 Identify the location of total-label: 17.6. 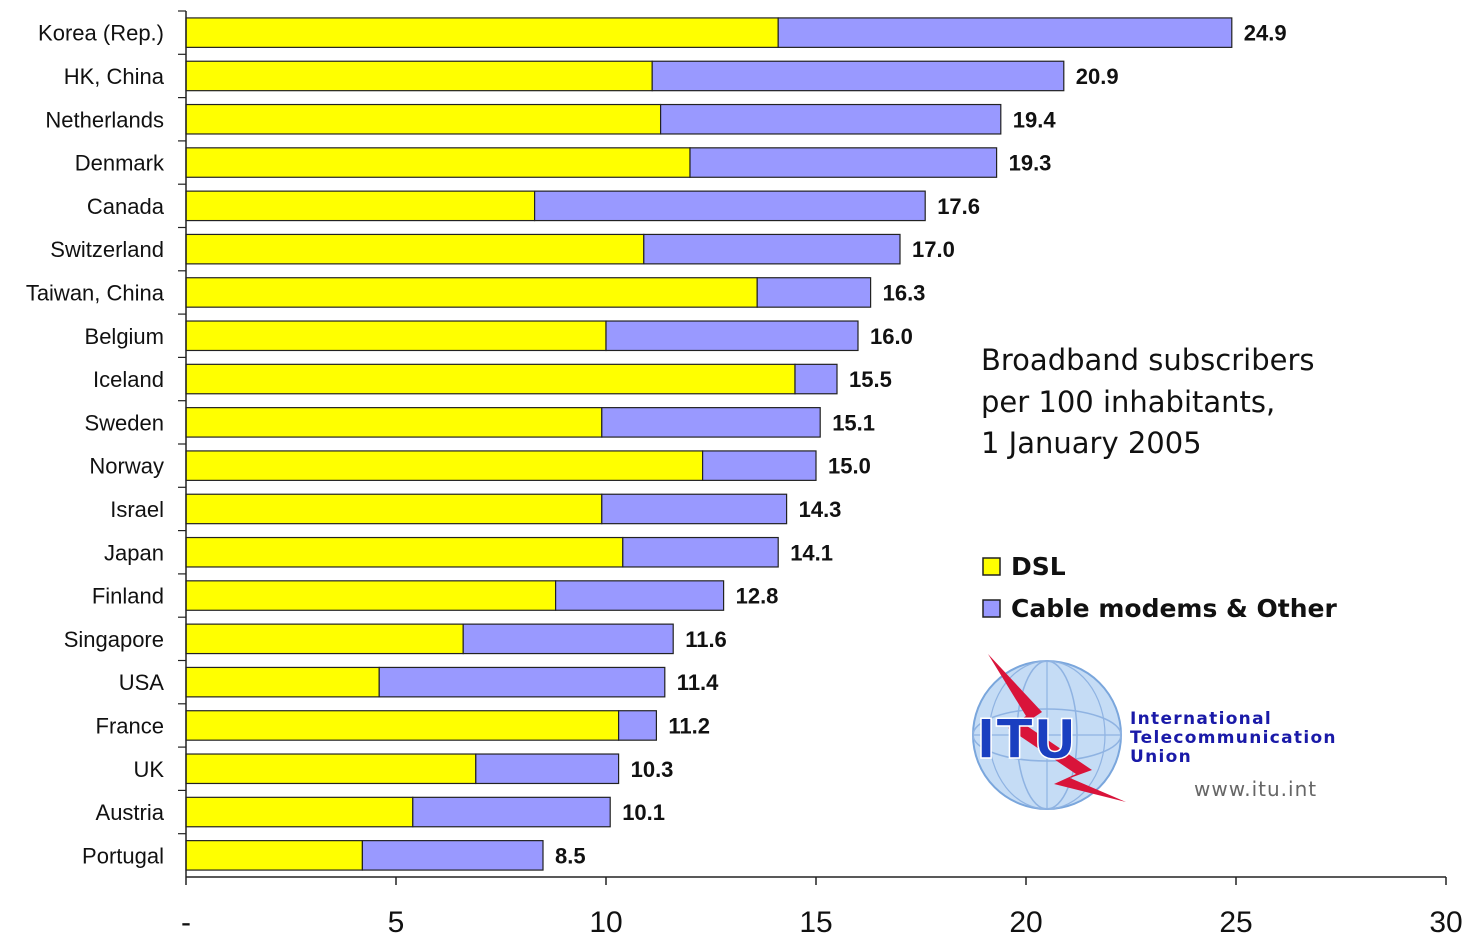
(958, 206).